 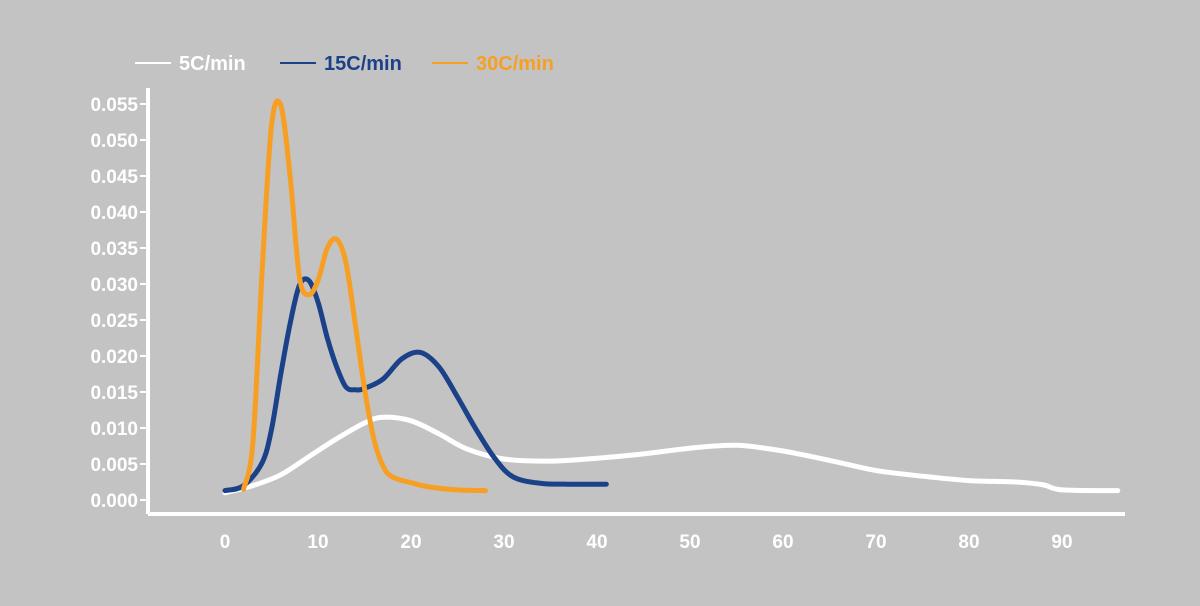 What do you see at coordinates (782, 542) in the screenshot?
I see `x-tick-label: 60` at bounding box center [782, 542].